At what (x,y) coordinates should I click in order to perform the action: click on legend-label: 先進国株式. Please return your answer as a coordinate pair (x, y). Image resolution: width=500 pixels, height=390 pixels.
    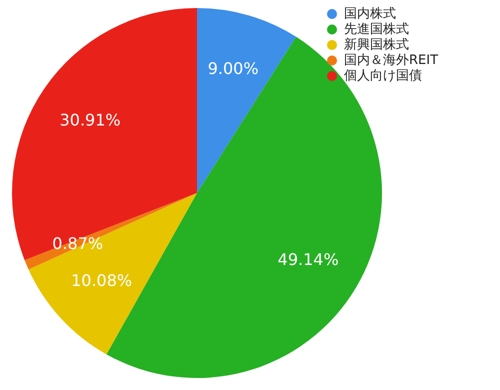
    Looking at the image, I should click on (376, 29).